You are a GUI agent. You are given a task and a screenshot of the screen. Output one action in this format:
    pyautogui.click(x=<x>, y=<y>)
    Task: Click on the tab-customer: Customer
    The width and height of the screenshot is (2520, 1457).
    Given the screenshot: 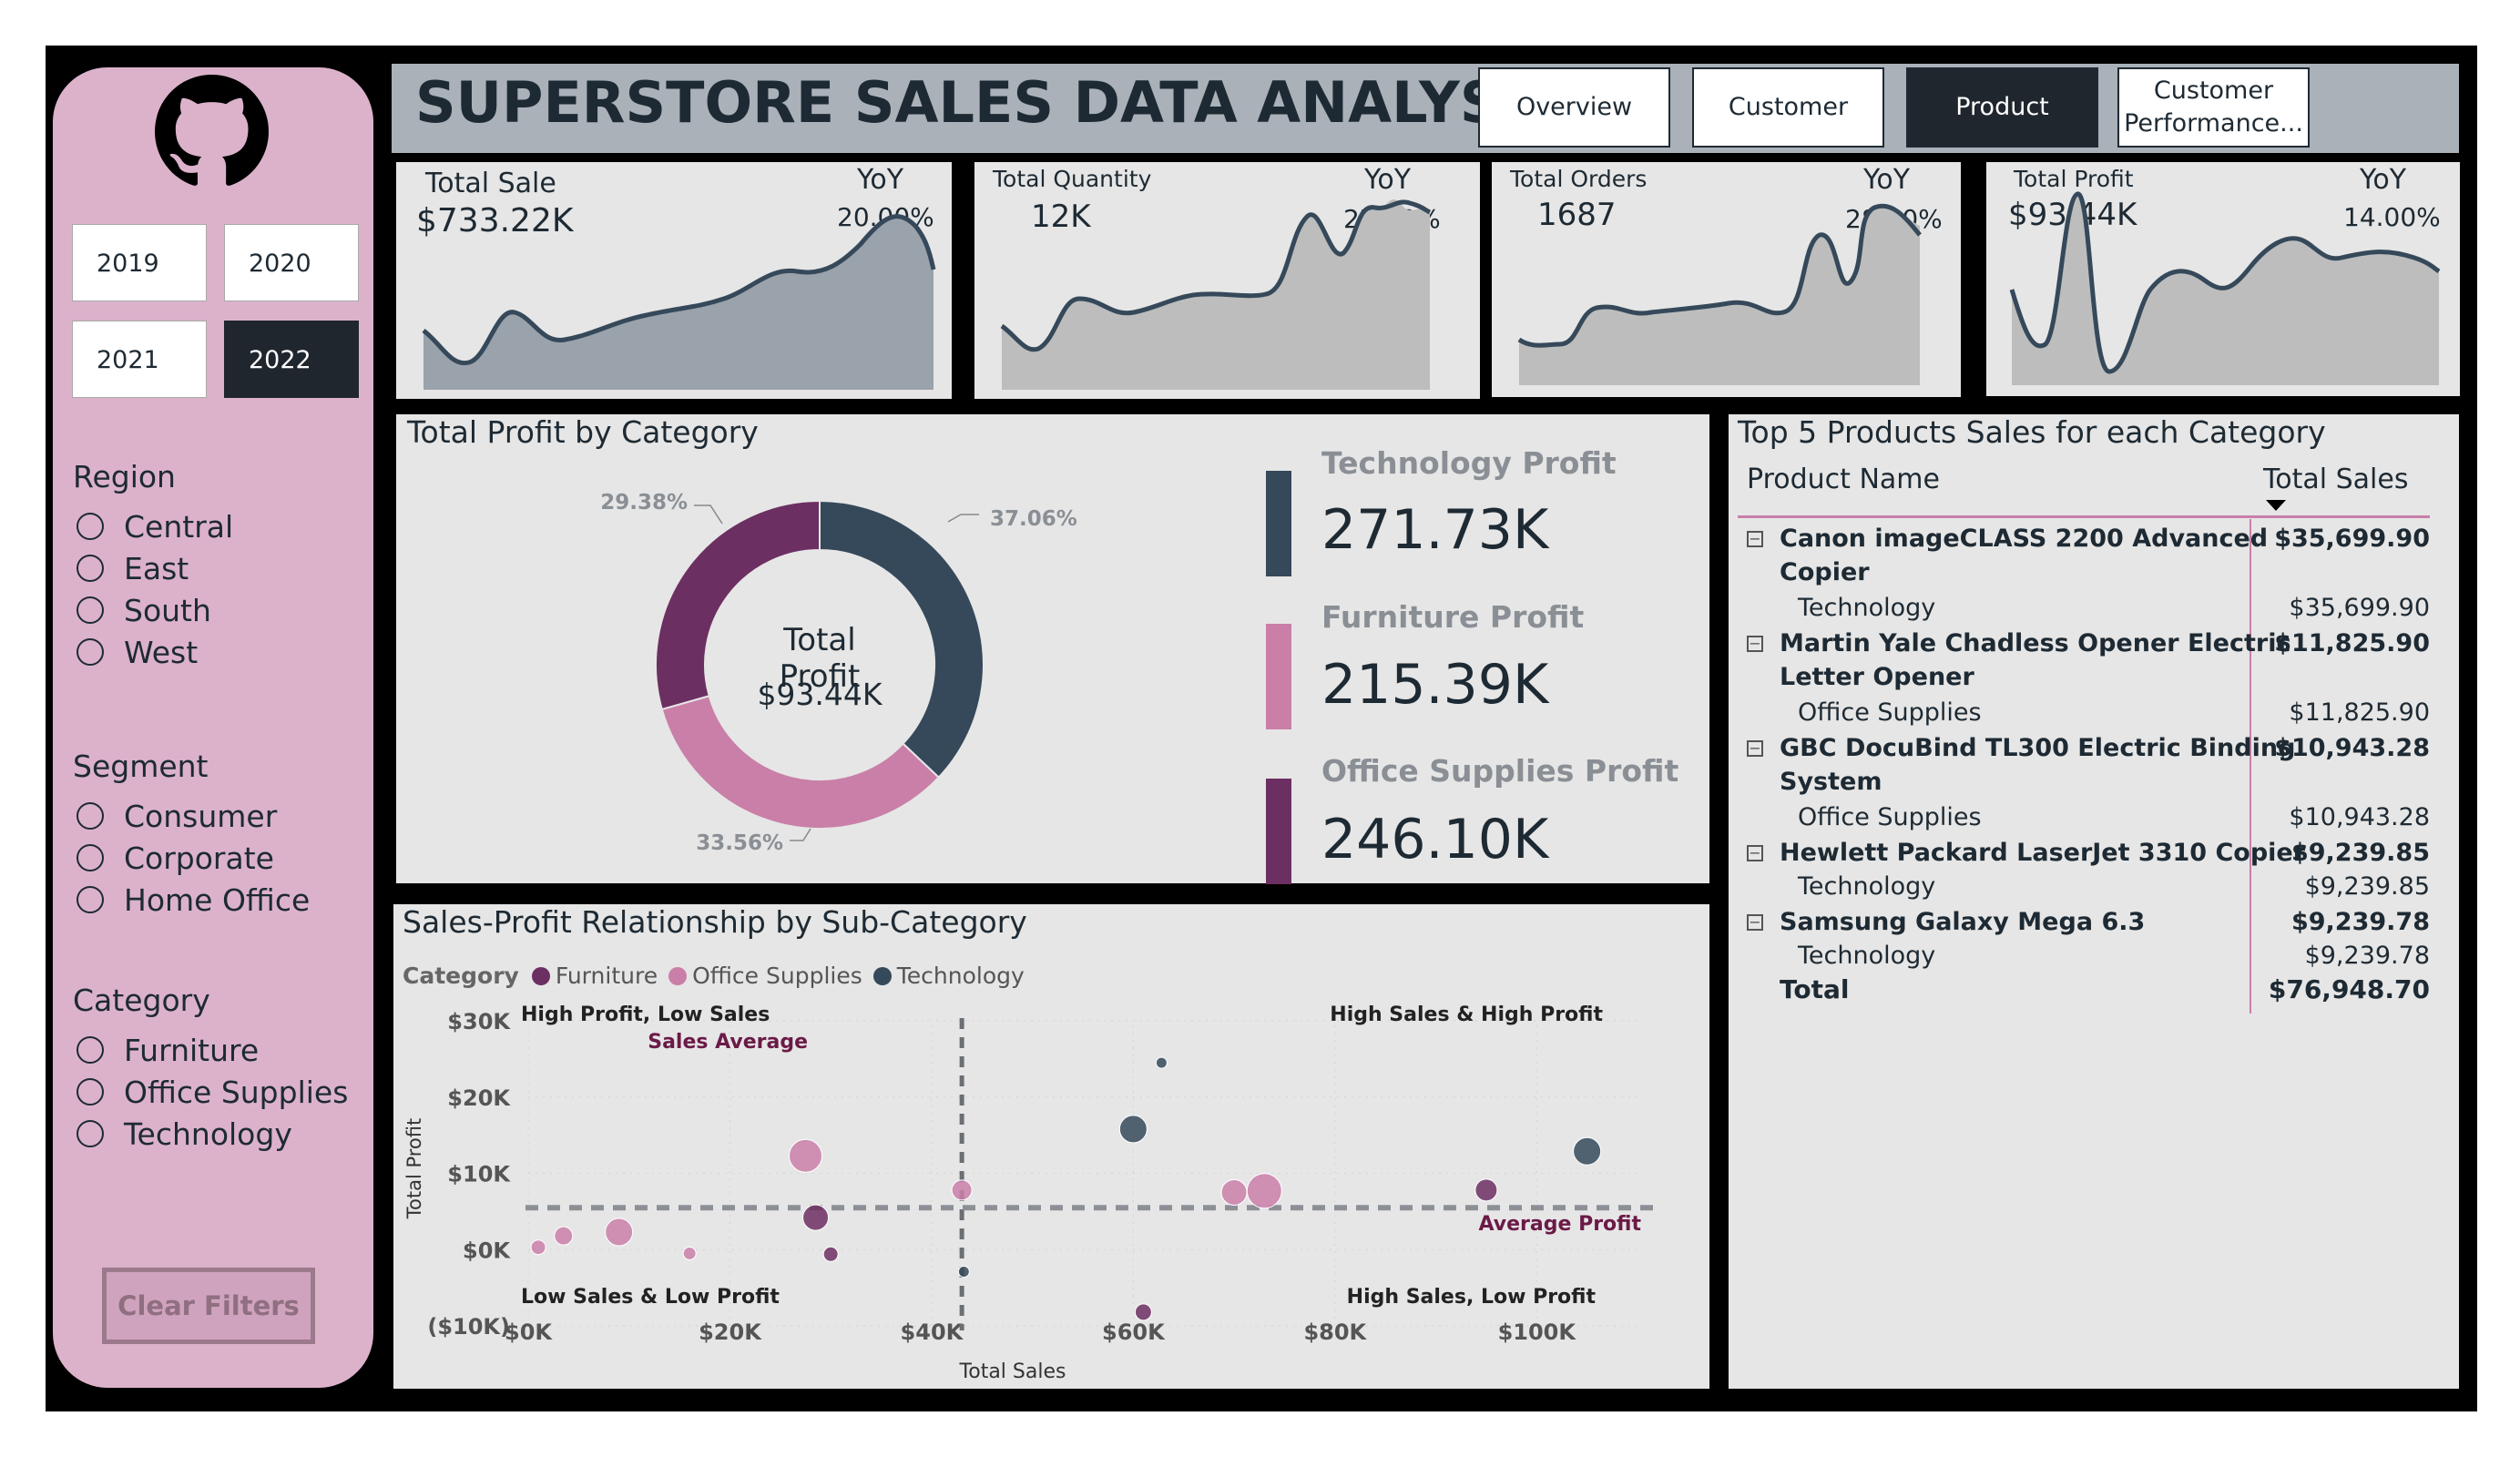 What is the action you would take?
    pyautogui.click(x=1788, y=107)
    